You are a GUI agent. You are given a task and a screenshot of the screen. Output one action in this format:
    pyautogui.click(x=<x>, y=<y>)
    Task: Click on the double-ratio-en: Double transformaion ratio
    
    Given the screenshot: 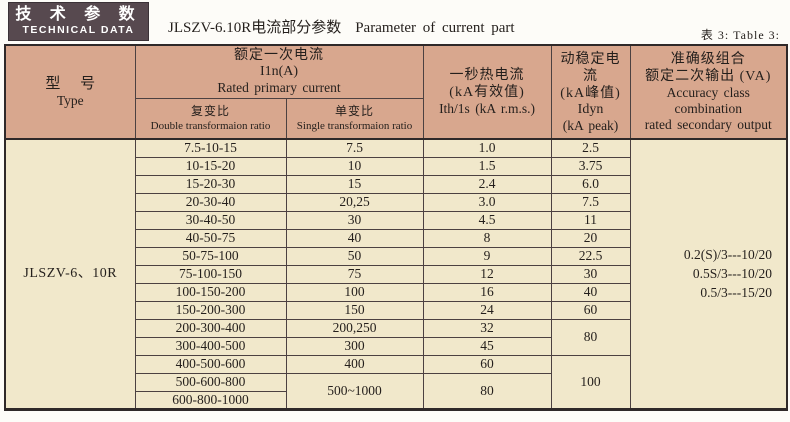 What is the action you would take?
    pyautogui.click(x=210, y=125)
    